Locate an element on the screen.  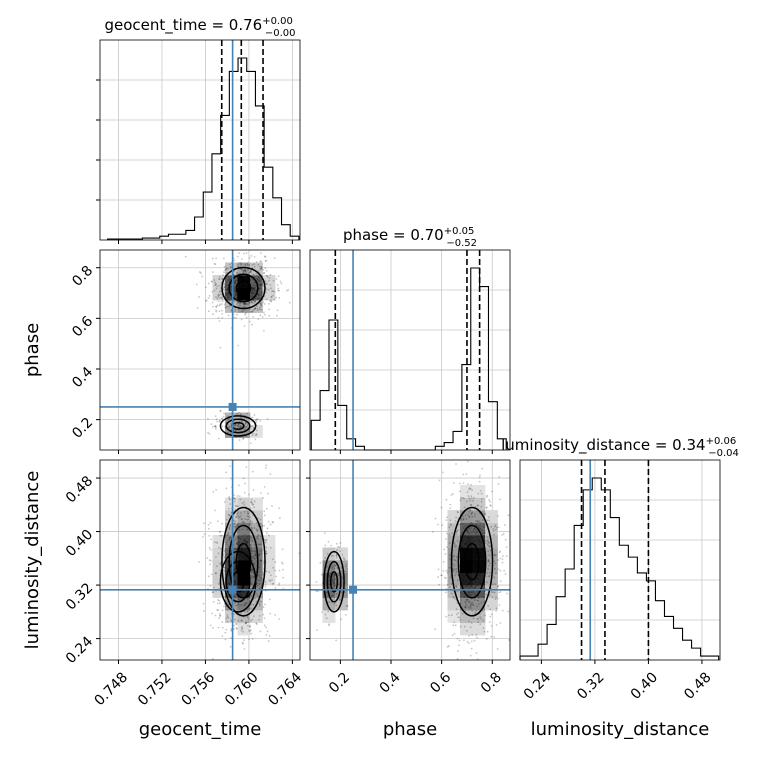
x-axis-label-luminosity_distance: luminosity_distance is located at coordinates (620, 729).